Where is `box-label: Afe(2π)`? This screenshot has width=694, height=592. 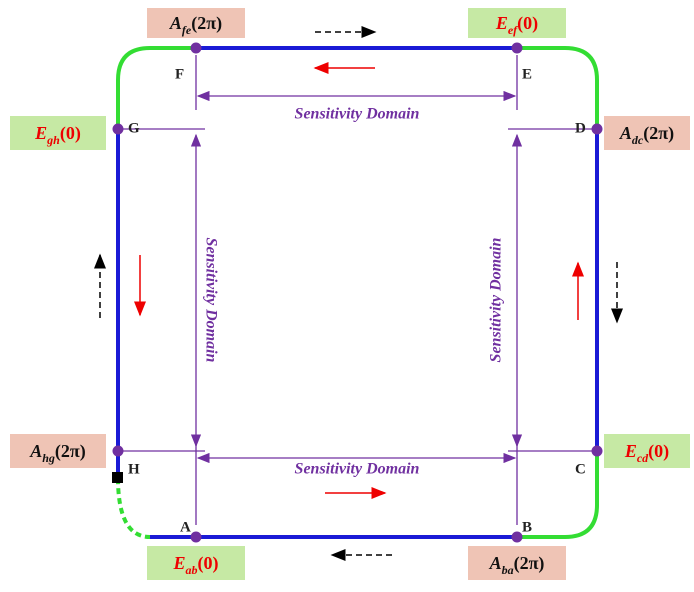 box-label: Afe(2π) is located at coordinates (195, 25).